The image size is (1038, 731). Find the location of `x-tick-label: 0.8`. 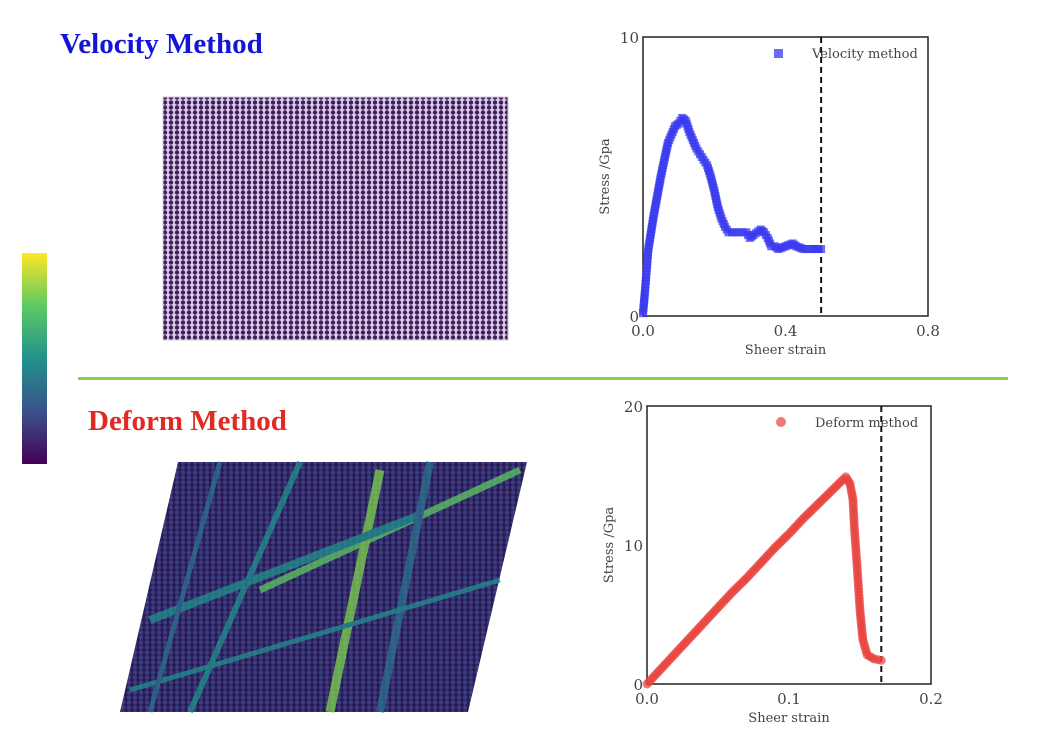

x-tick-label: 0.8 is located at coordinates (928, 331).